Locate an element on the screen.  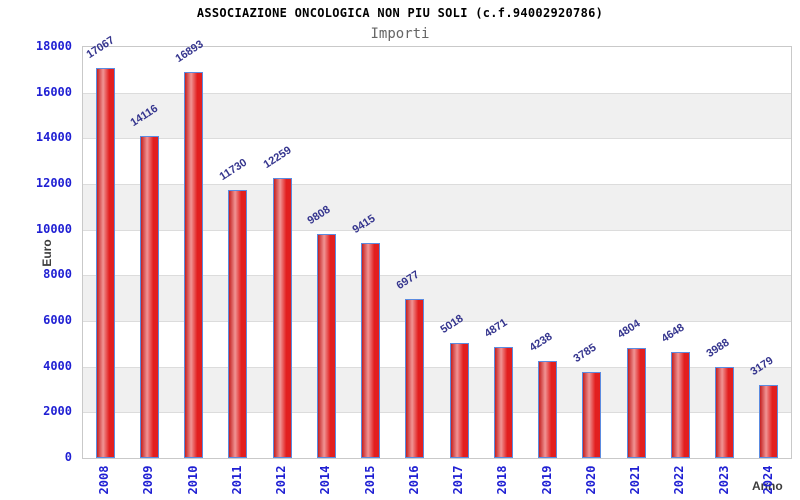
x-axis-title: Anno is located at coordinates (767, 486).